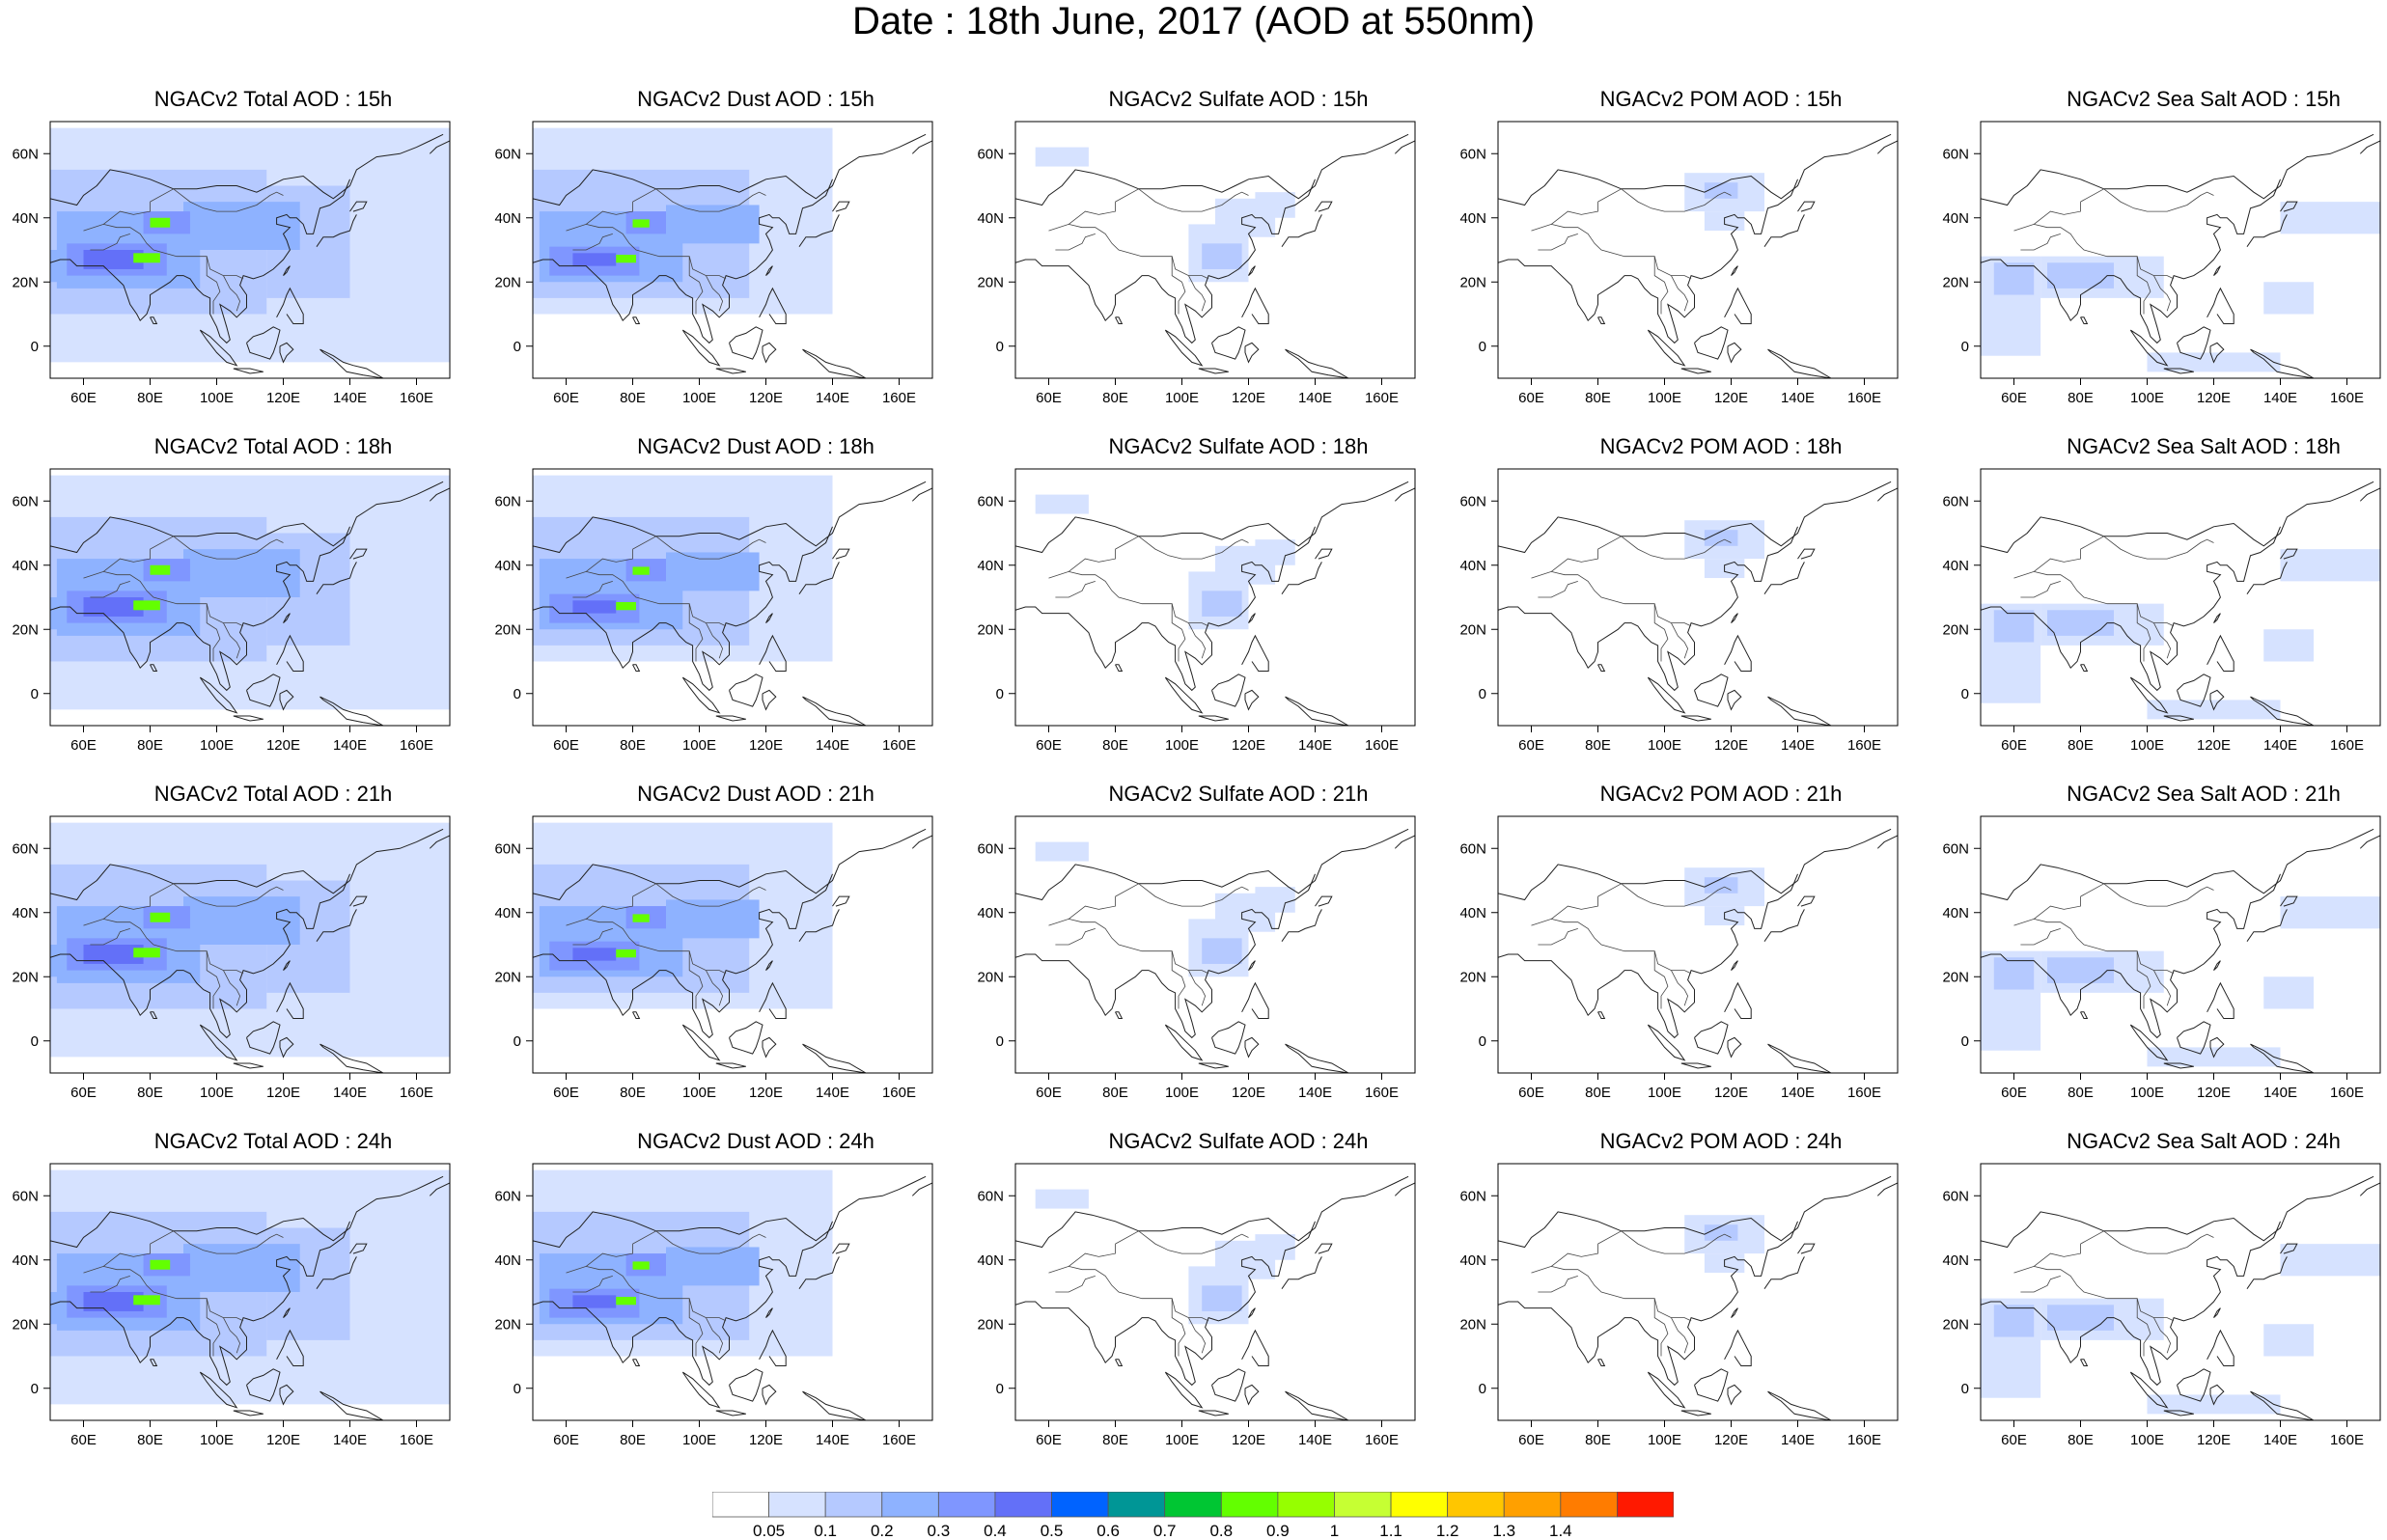 This screenshot has height=1540, width=2387. Describe the element at coordinates (273, 794) in the screenshot. I see `panel-title: NGACv2 Total AOD : 21h` at that location.